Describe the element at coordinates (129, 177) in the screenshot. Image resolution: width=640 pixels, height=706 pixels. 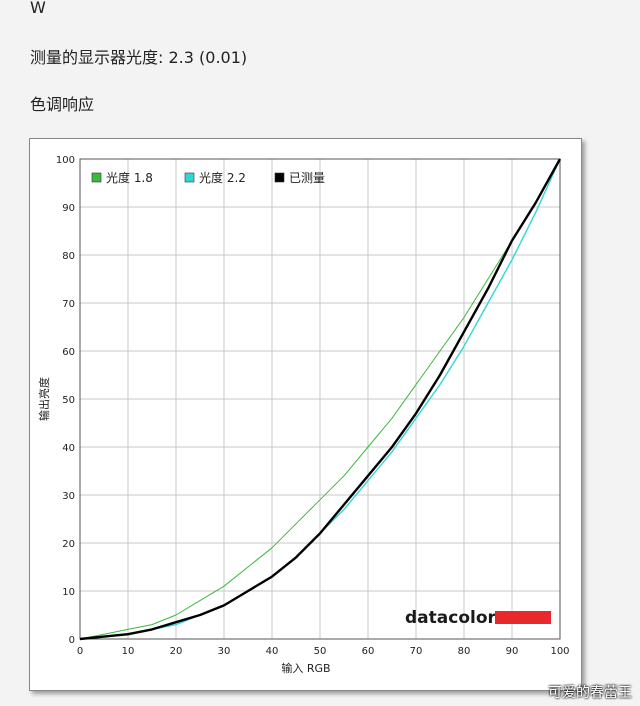
I see `legend-label-1: 光度 1.8` at that location.